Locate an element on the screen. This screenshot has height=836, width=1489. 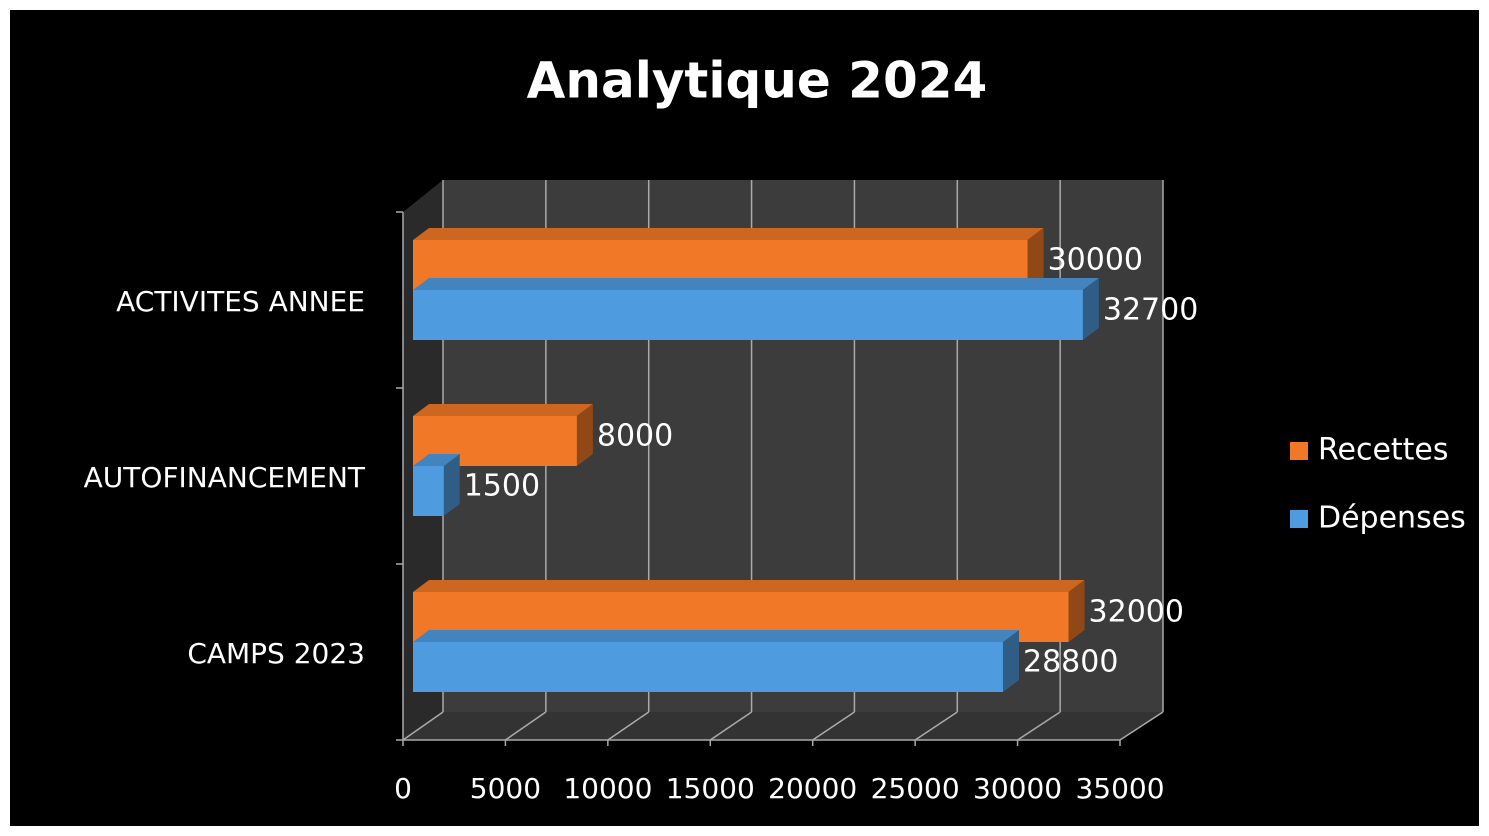
data-label: 28800 is located at coordinates (1070, 662).